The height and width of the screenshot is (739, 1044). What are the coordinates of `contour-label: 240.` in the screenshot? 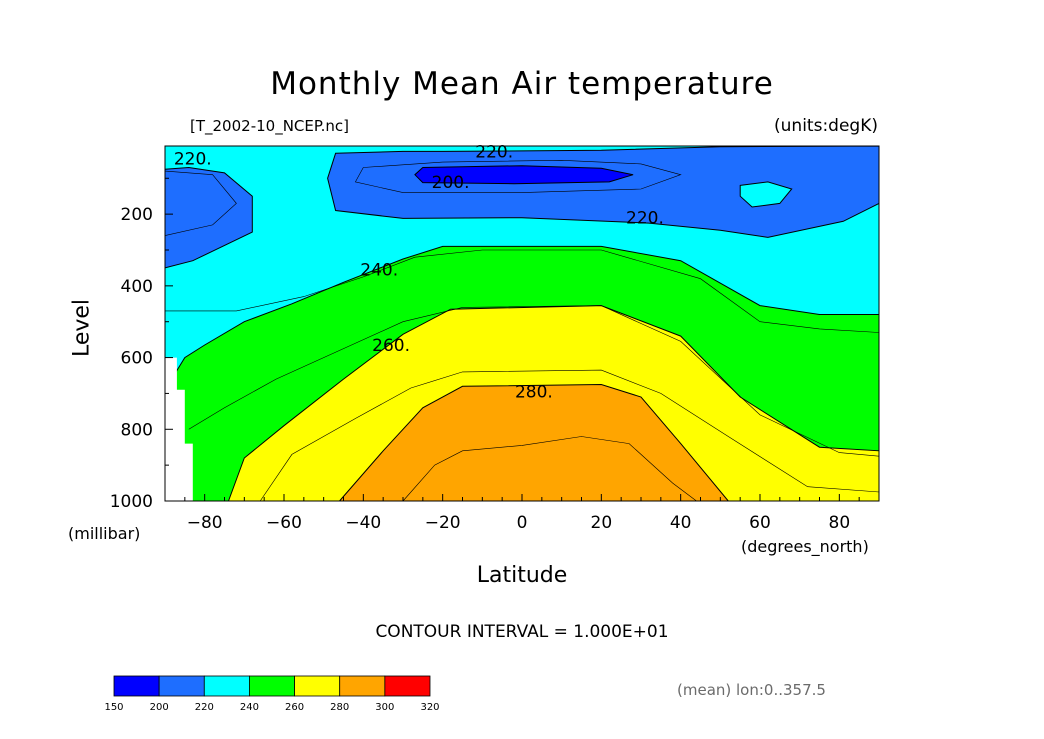 It's located at (379, 271).